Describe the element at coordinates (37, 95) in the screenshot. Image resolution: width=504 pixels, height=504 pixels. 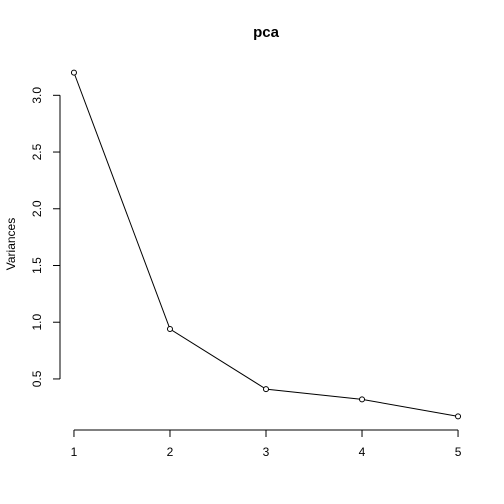
I see `y-tick-label: 3.0` at that location.